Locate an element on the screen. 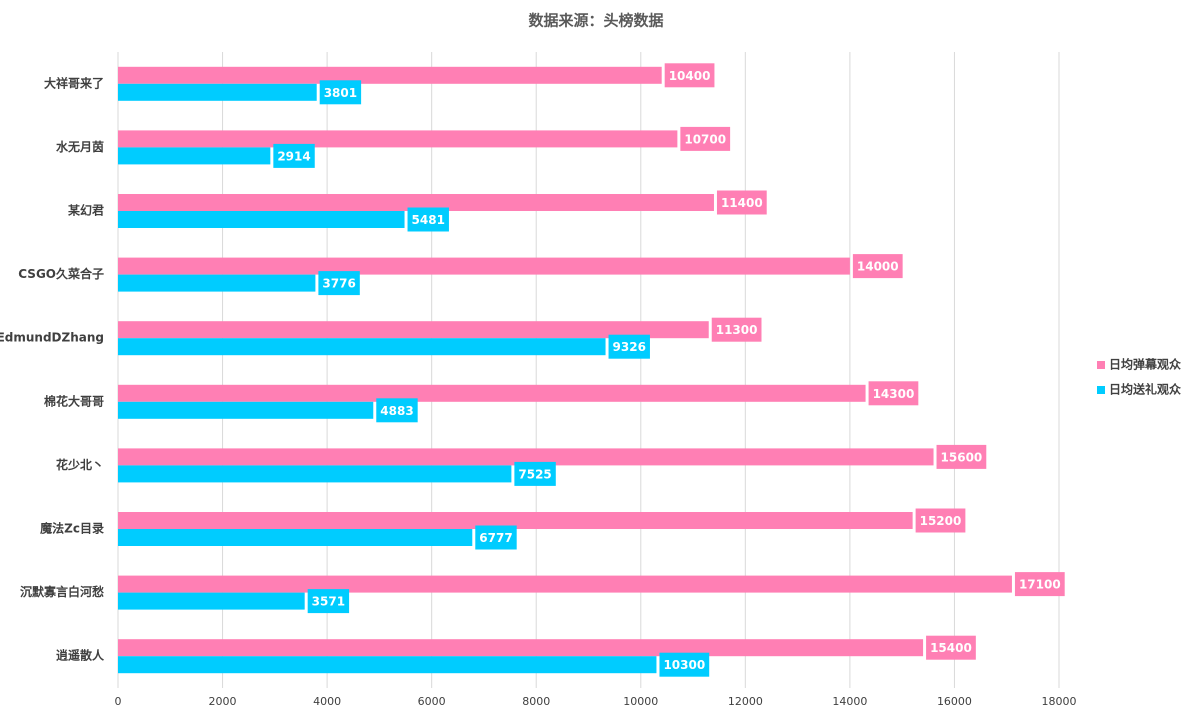 The image size is (1190, 712). data-label-text: 10300 is located at coordinates (684, 665).